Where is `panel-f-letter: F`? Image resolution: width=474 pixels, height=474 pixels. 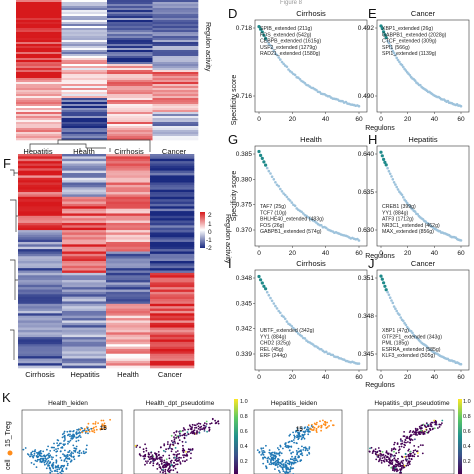 panel-f-letter: F is located at coordinates (7, 163).